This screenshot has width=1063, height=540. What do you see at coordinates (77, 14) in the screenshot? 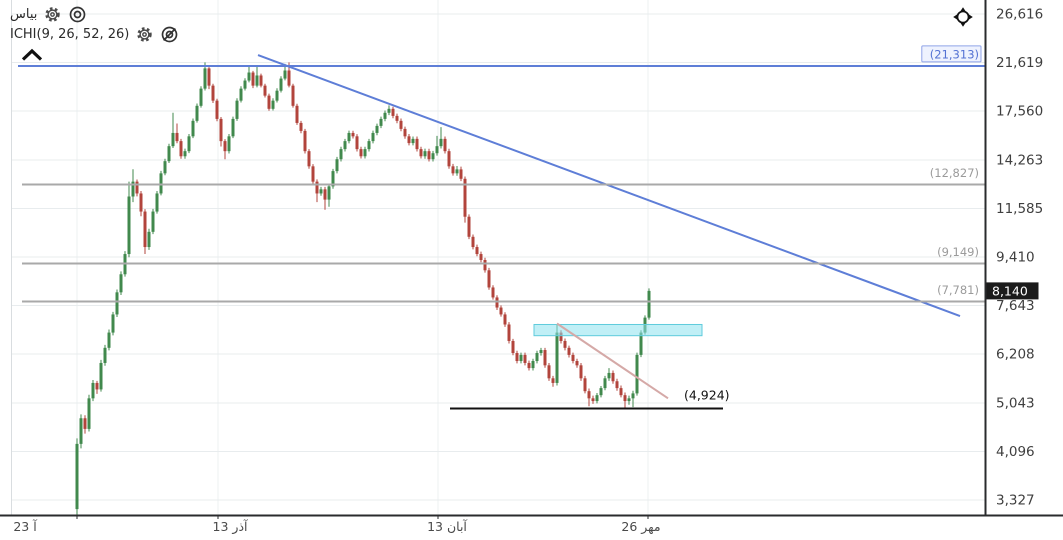
I see `symbol-visibility-eye-icon` at bounding box center [77, 14].